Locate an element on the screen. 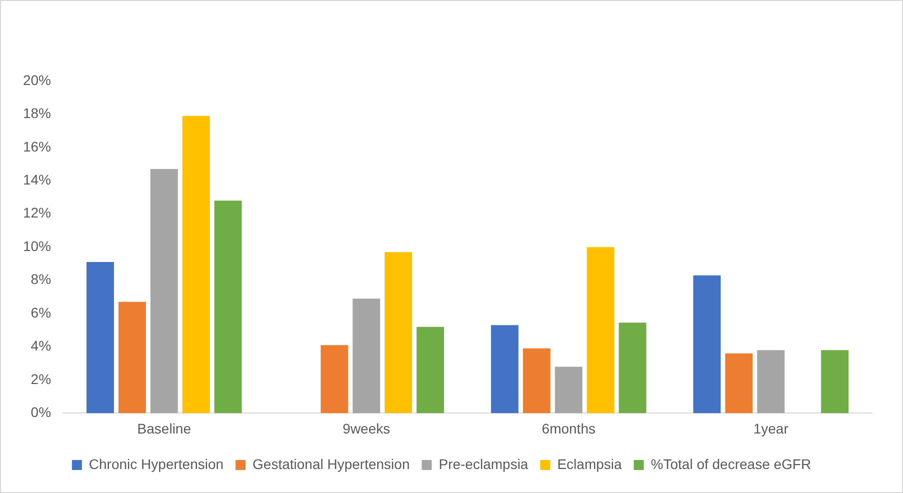 The image size is (903, 493). y-tick-label: 6% is located at coordinates (41, 312).